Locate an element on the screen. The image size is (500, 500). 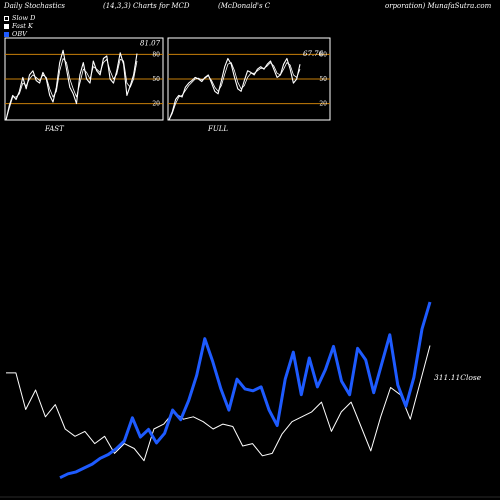
full-tick-label-80: 80 is located at coordinates (323, 54).